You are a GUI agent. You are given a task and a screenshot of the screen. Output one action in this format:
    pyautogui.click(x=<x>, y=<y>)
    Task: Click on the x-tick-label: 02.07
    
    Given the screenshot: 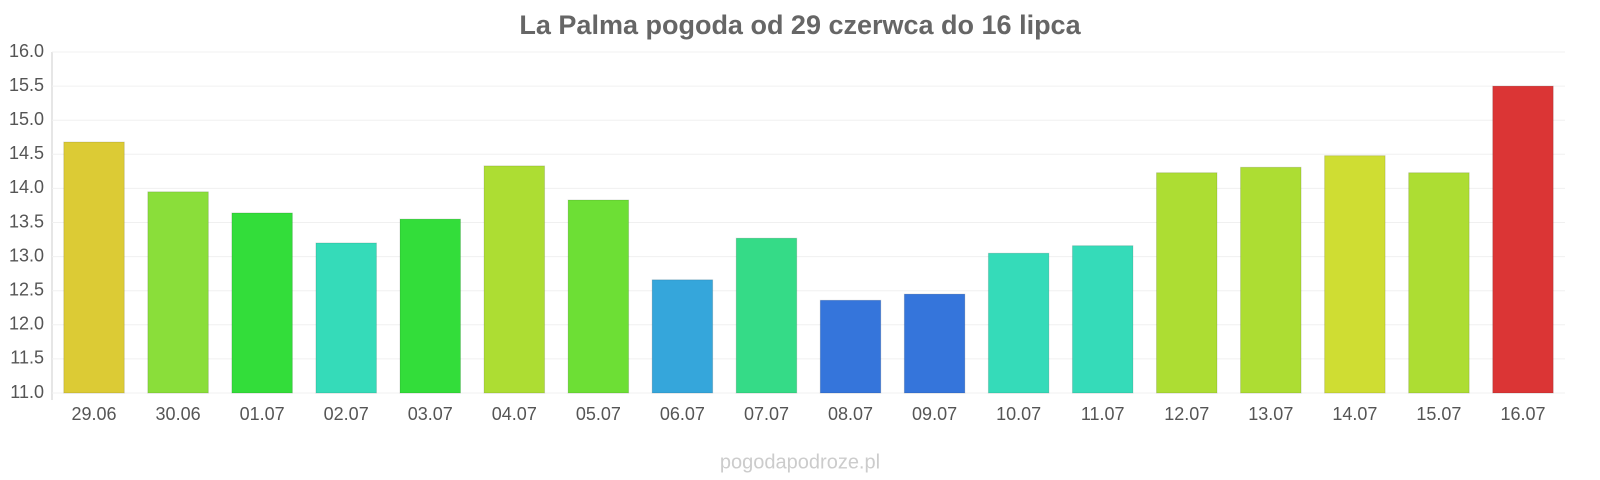 What is the action you would take?
    pyautogui.click(x=346, y=414)
    